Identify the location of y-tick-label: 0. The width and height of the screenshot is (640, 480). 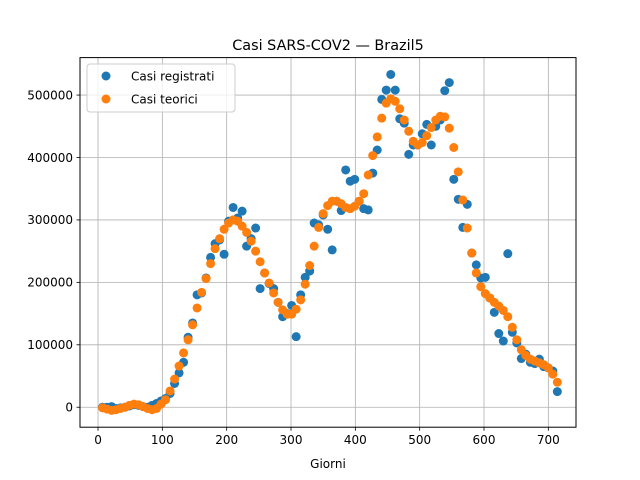
(69, 408).